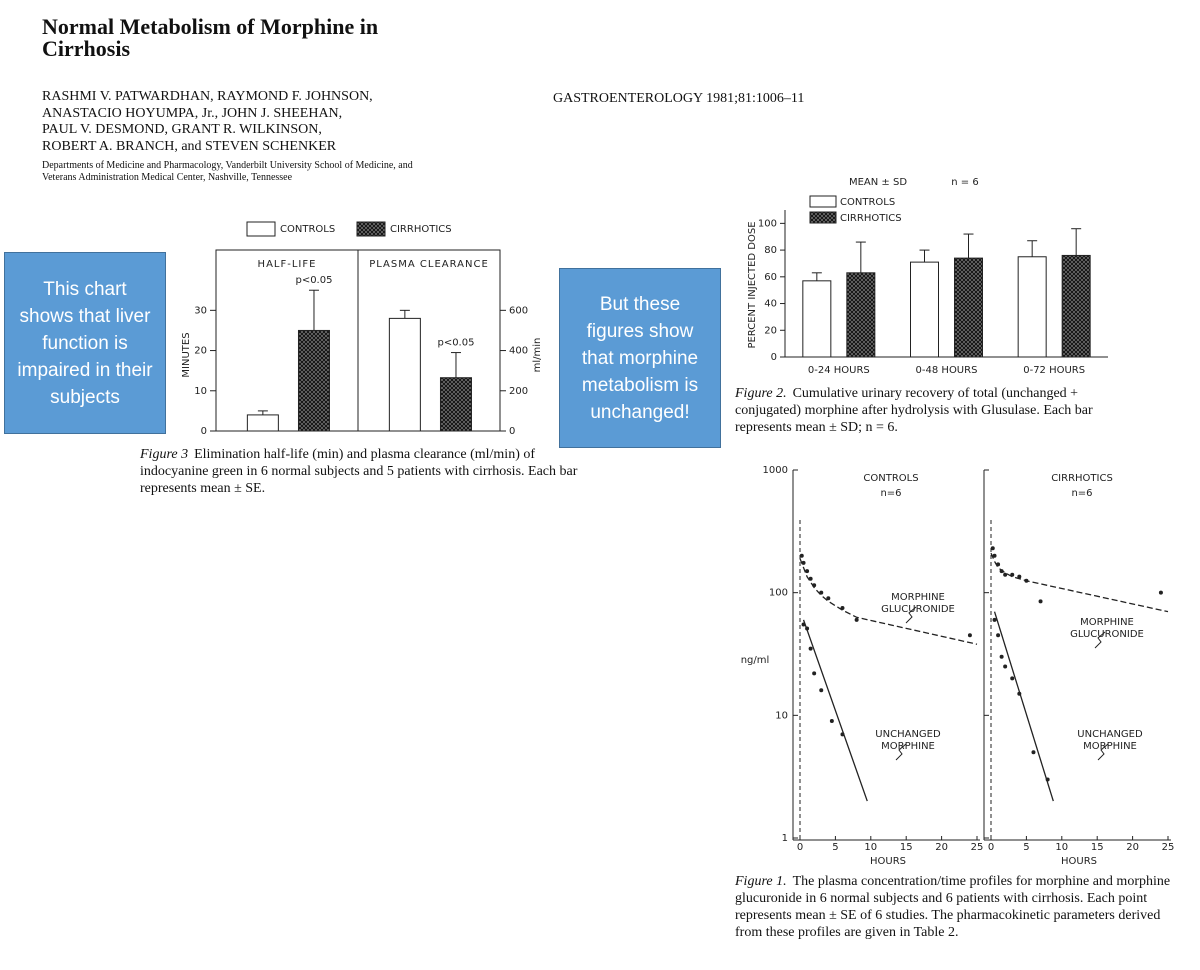 Image resolution: width=1200 pixels, height=970 pixels. I want to click on x-tick-label: 5, so click(835, 847).